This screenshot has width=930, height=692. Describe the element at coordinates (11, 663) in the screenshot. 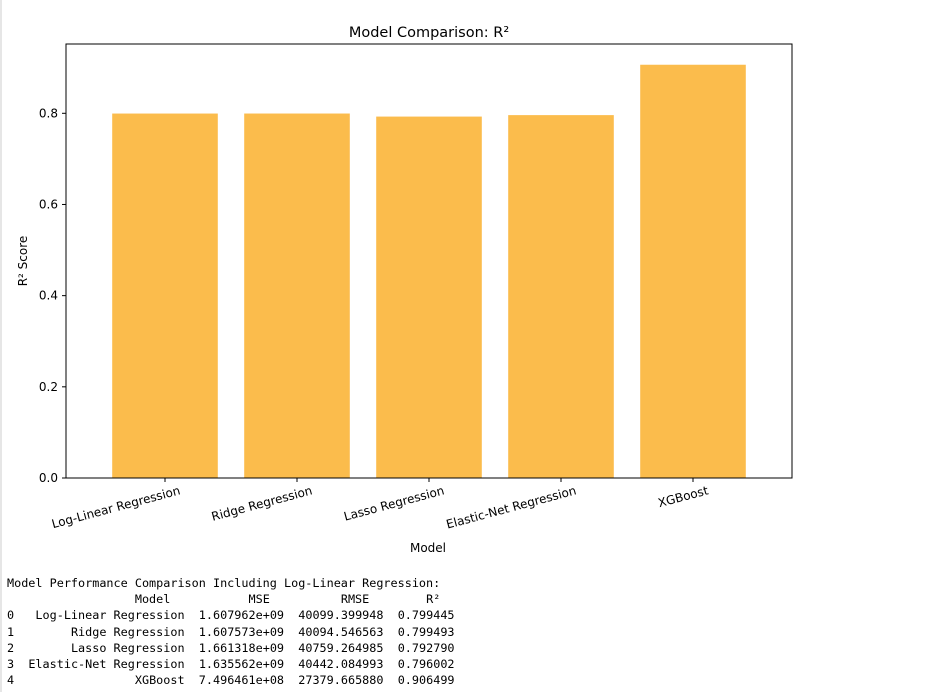

I see `row-index: 3` at that location.